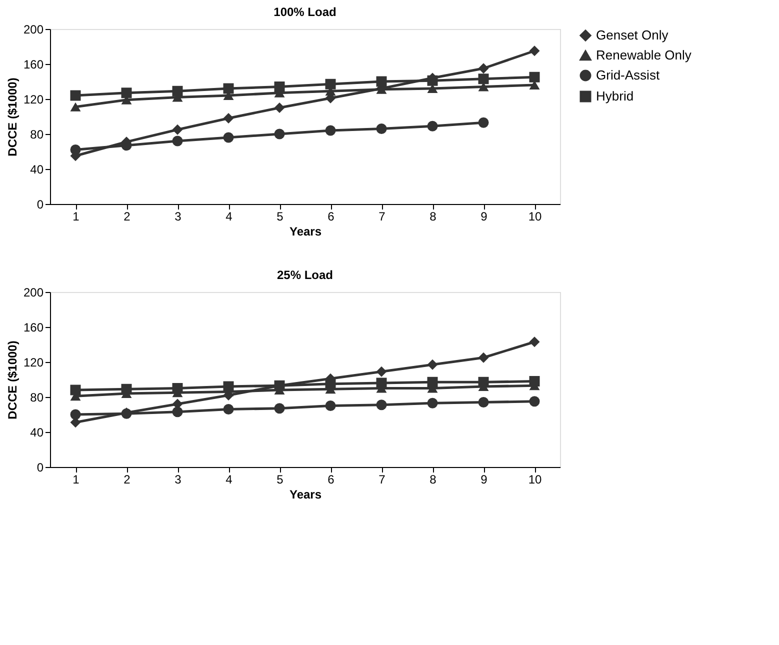  What do you see at coordinates (305, 275) in the screenshot?
I see `chart-title: 25% Load` at bounding box center [305, 275].